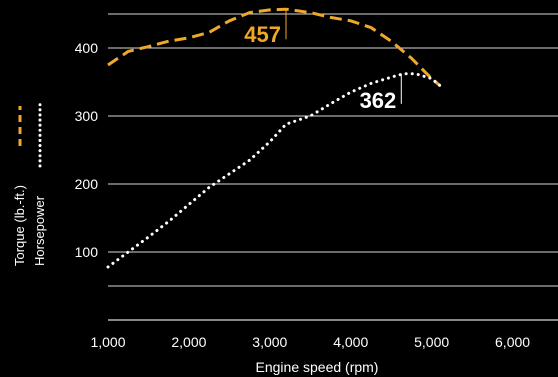 The image size is (558, 377). I want to click on x-tick-label: 4,000, so click(350, 342).